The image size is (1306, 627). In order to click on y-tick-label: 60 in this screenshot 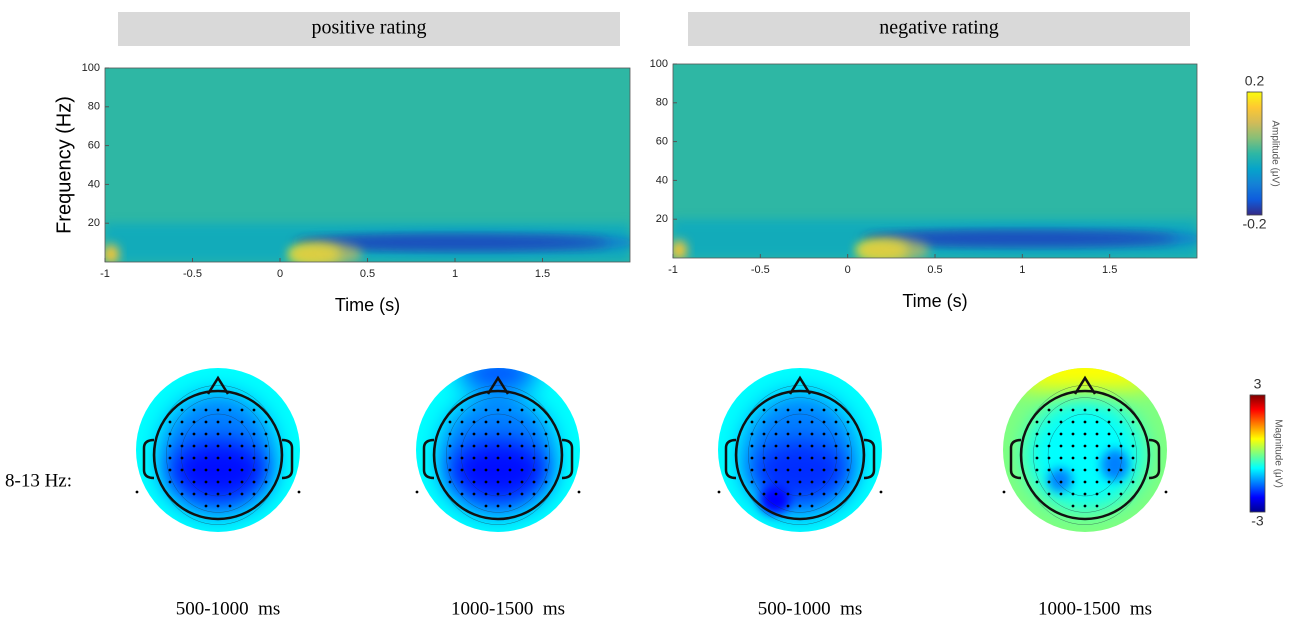, I will do `click(94, 146)`.